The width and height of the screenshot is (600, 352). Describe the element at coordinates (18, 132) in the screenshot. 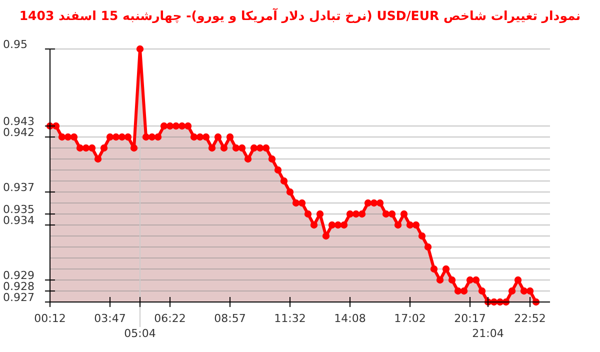

I see `ytick: 0.942` at that location.